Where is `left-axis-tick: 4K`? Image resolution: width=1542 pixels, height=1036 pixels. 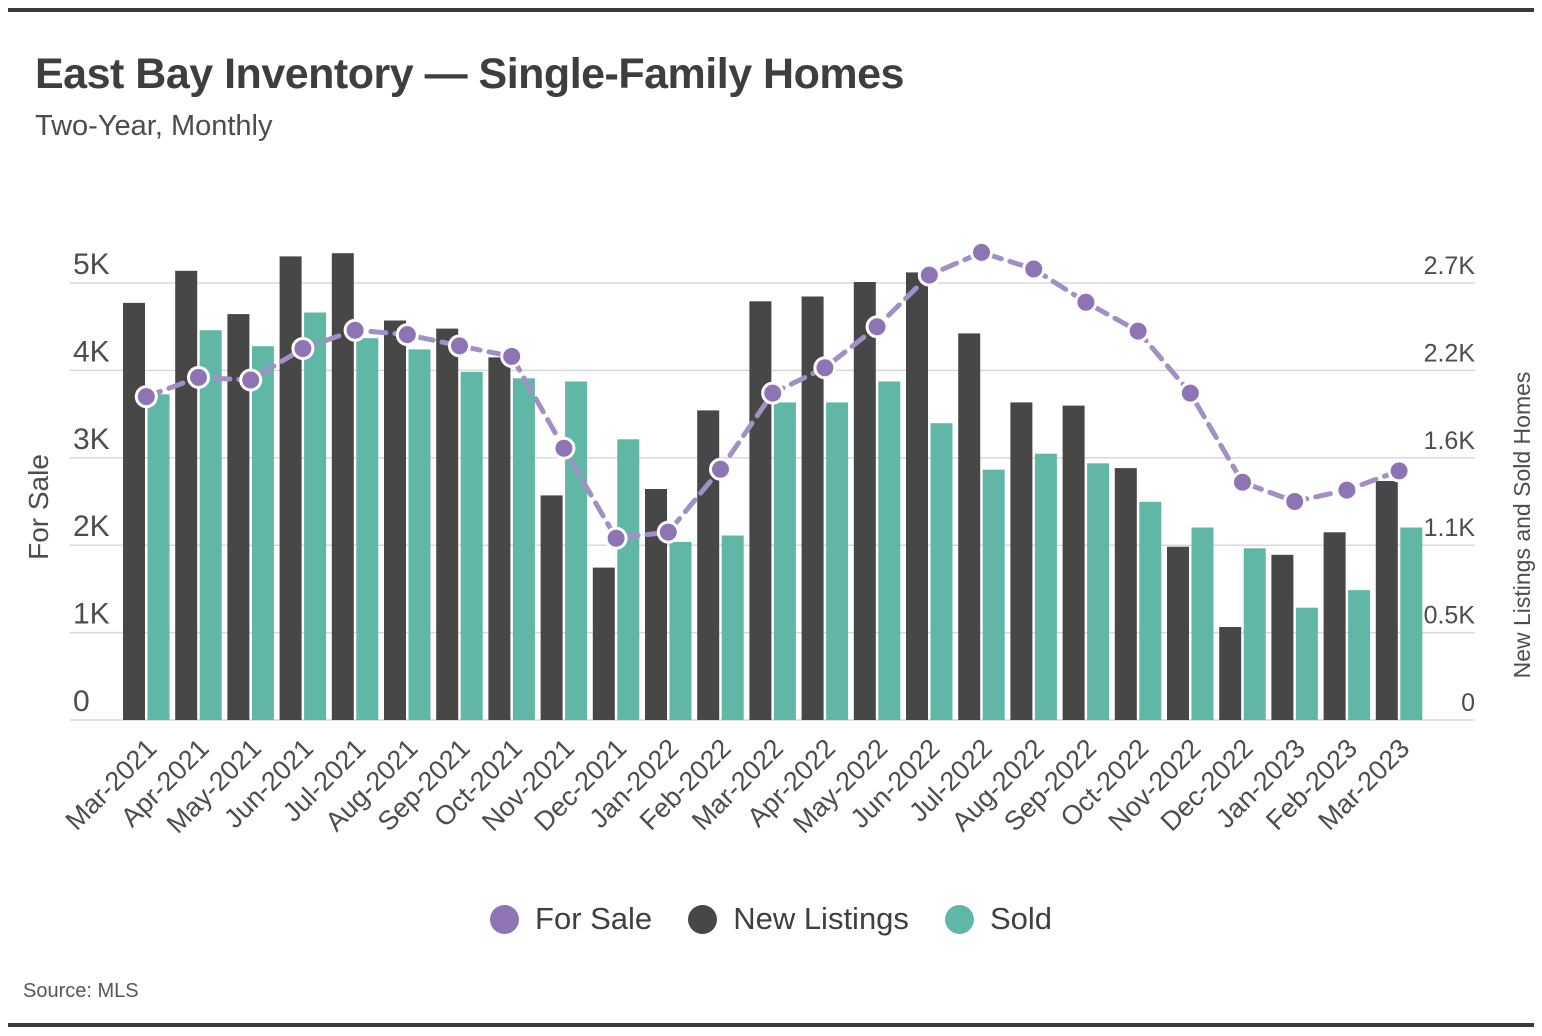
left-axis-tick: 4K is located at coordinates (91, 351).